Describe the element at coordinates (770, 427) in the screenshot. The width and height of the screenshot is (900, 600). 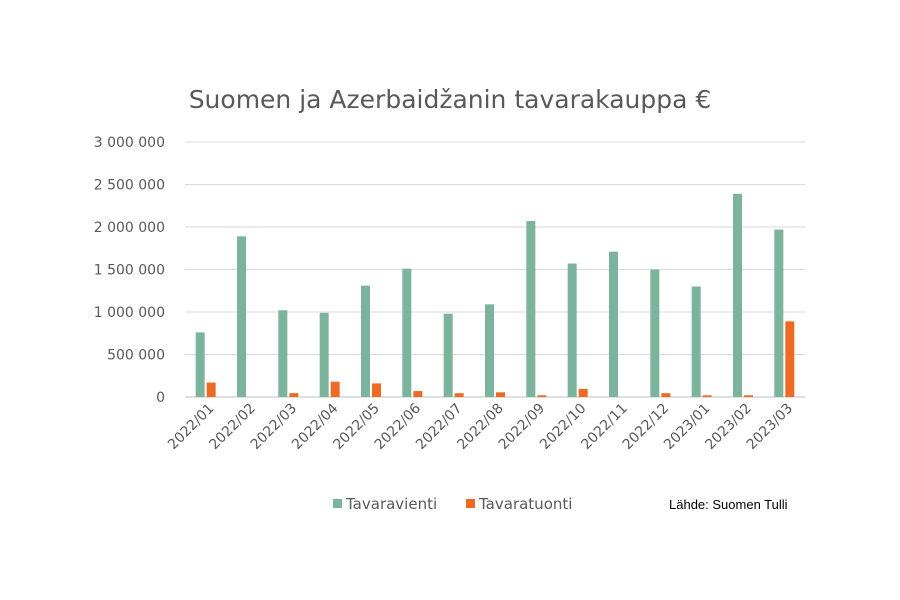
I see `x-tick-label: 2023/03` at that location.